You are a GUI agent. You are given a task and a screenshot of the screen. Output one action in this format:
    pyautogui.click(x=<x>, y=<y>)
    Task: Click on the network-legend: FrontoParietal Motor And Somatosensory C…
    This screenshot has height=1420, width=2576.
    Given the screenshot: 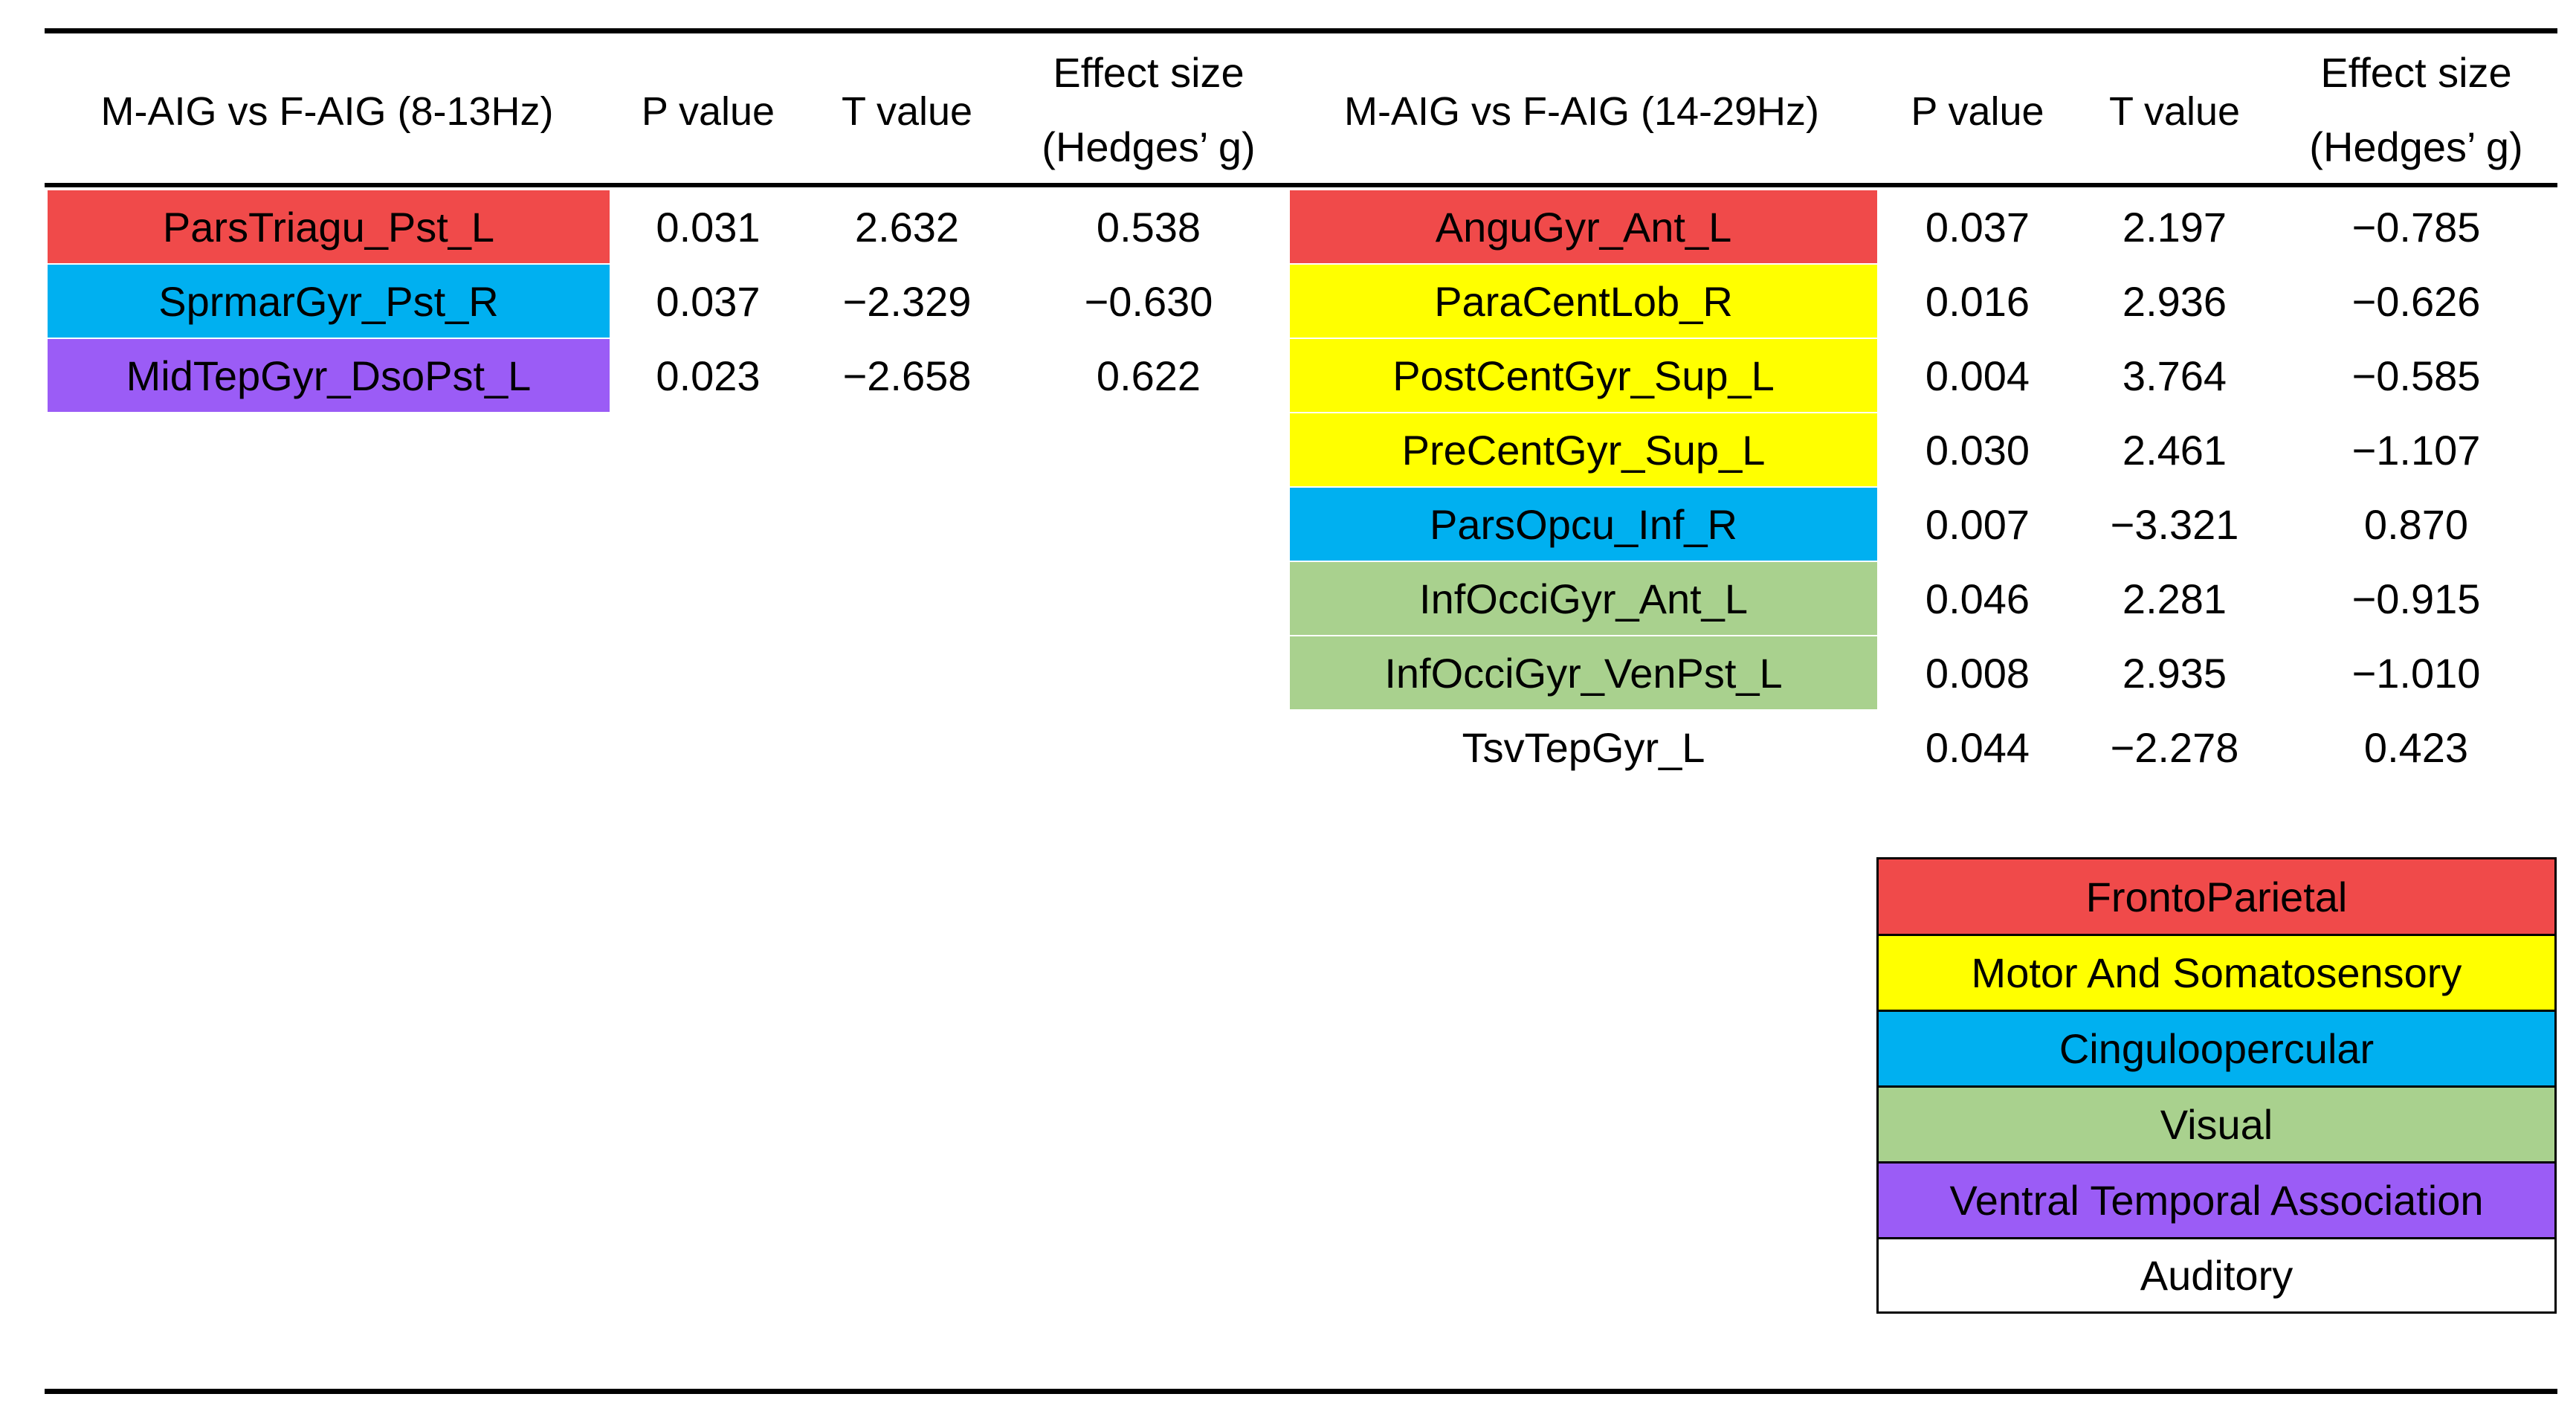 What is the action you would take?
    pyautogui.click(x=2216, y=1085)
    